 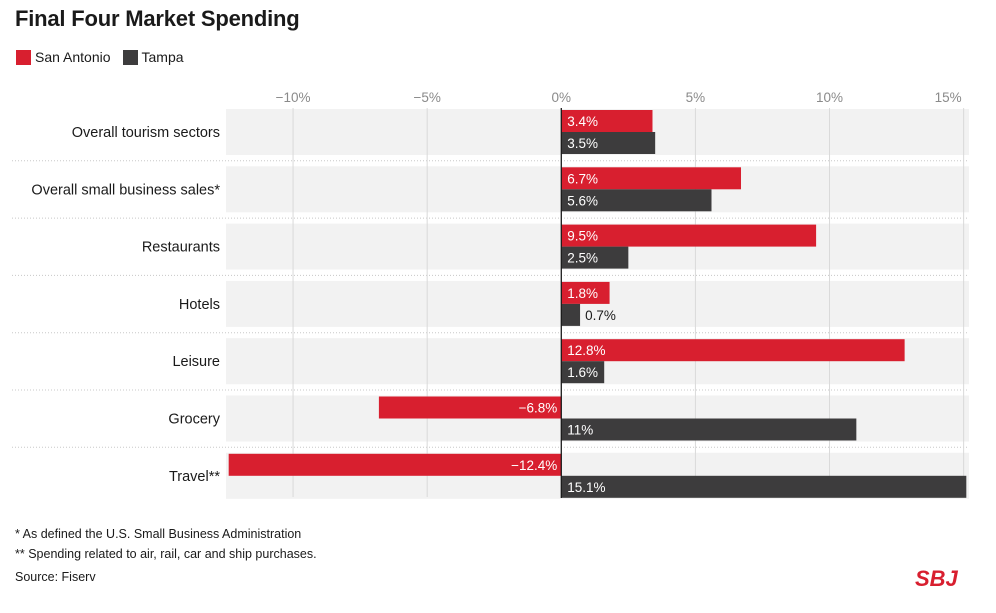 I want to click on category-label: Overall tourism sectors, so click(x=146, y=133).